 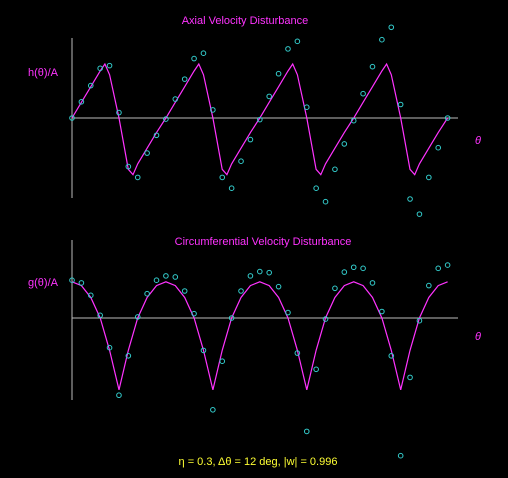 What do you see at coordinates (245, 21) in the screenshot?
I see `chart-title: Axial Velocity Disturbance` at bounding box center [245, 21].